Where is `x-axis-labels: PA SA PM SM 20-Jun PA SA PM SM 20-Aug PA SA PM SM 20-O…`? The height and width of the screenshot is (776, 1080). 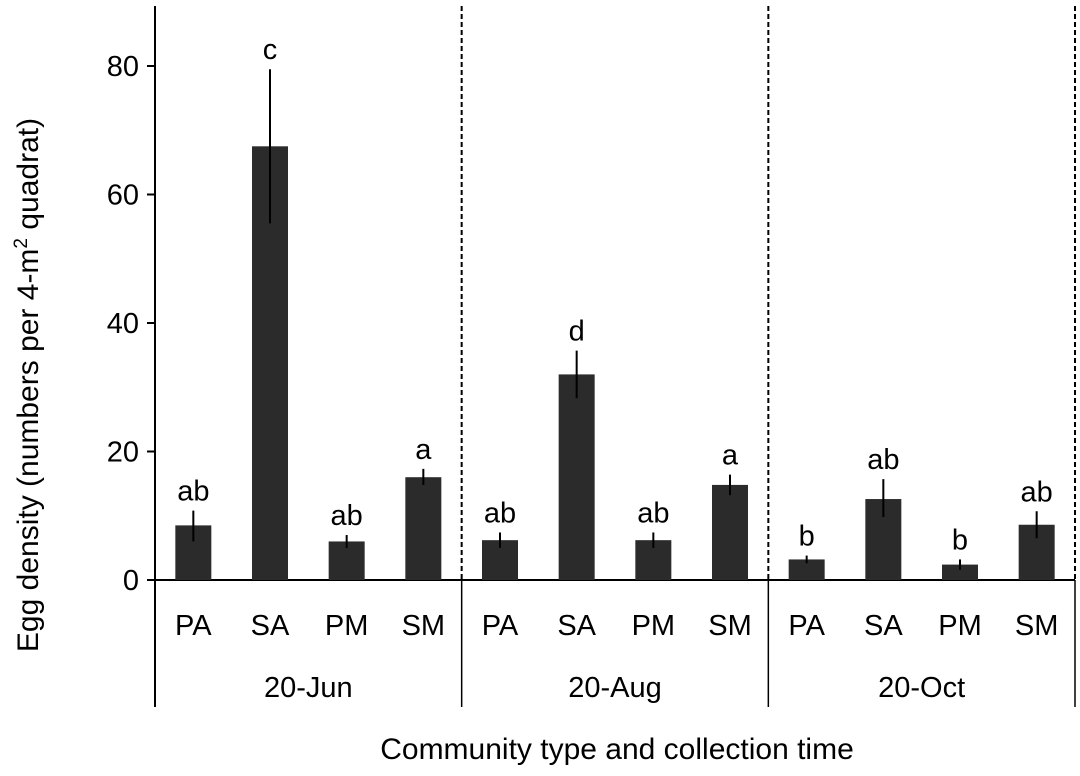 x-axis-labels: PA SA PM SM 20-Jun PA SA PM SM 20-Aug PA SA PM SM 20-O… is located at coordinates (616, 657).